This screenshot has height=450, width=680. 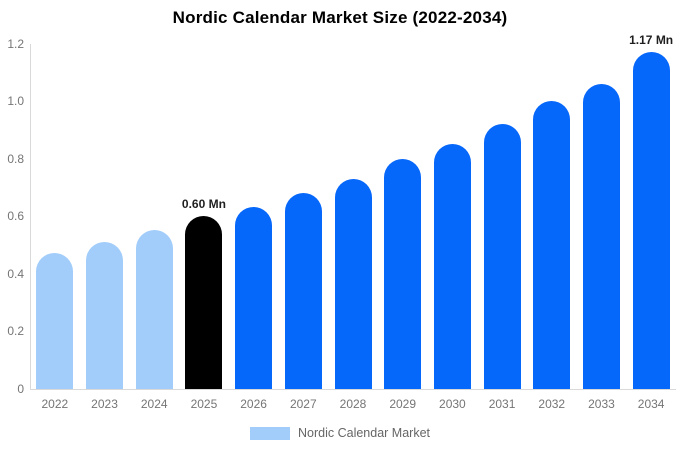 What do you see at coordinates (154, 309) in the screenshot?
I see `bar-2024` at bounding box center [154, 309].